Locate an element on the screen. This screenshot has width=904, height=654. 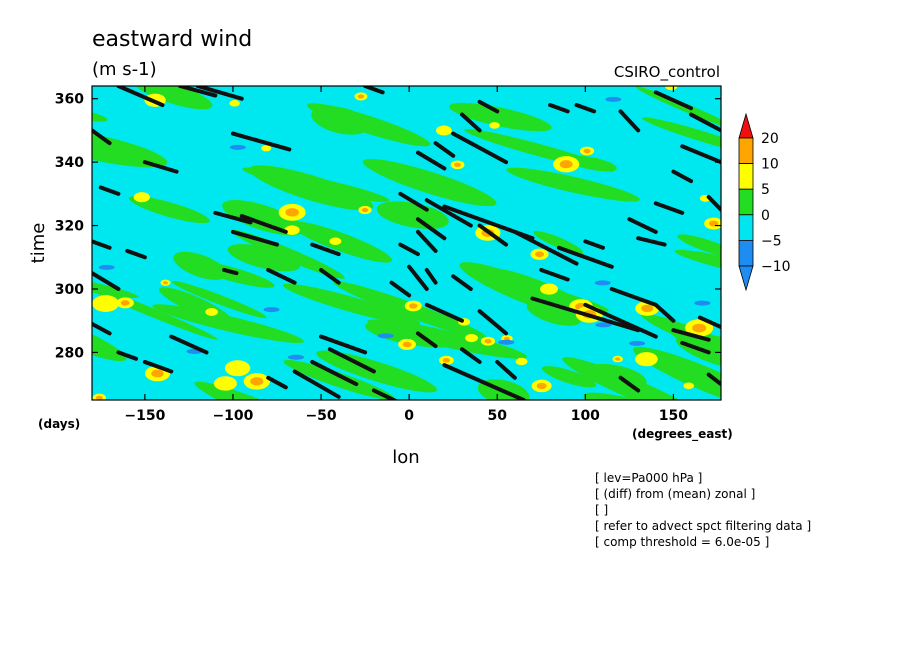
colorbar-label: 0 is located at coordinates (765, 216).